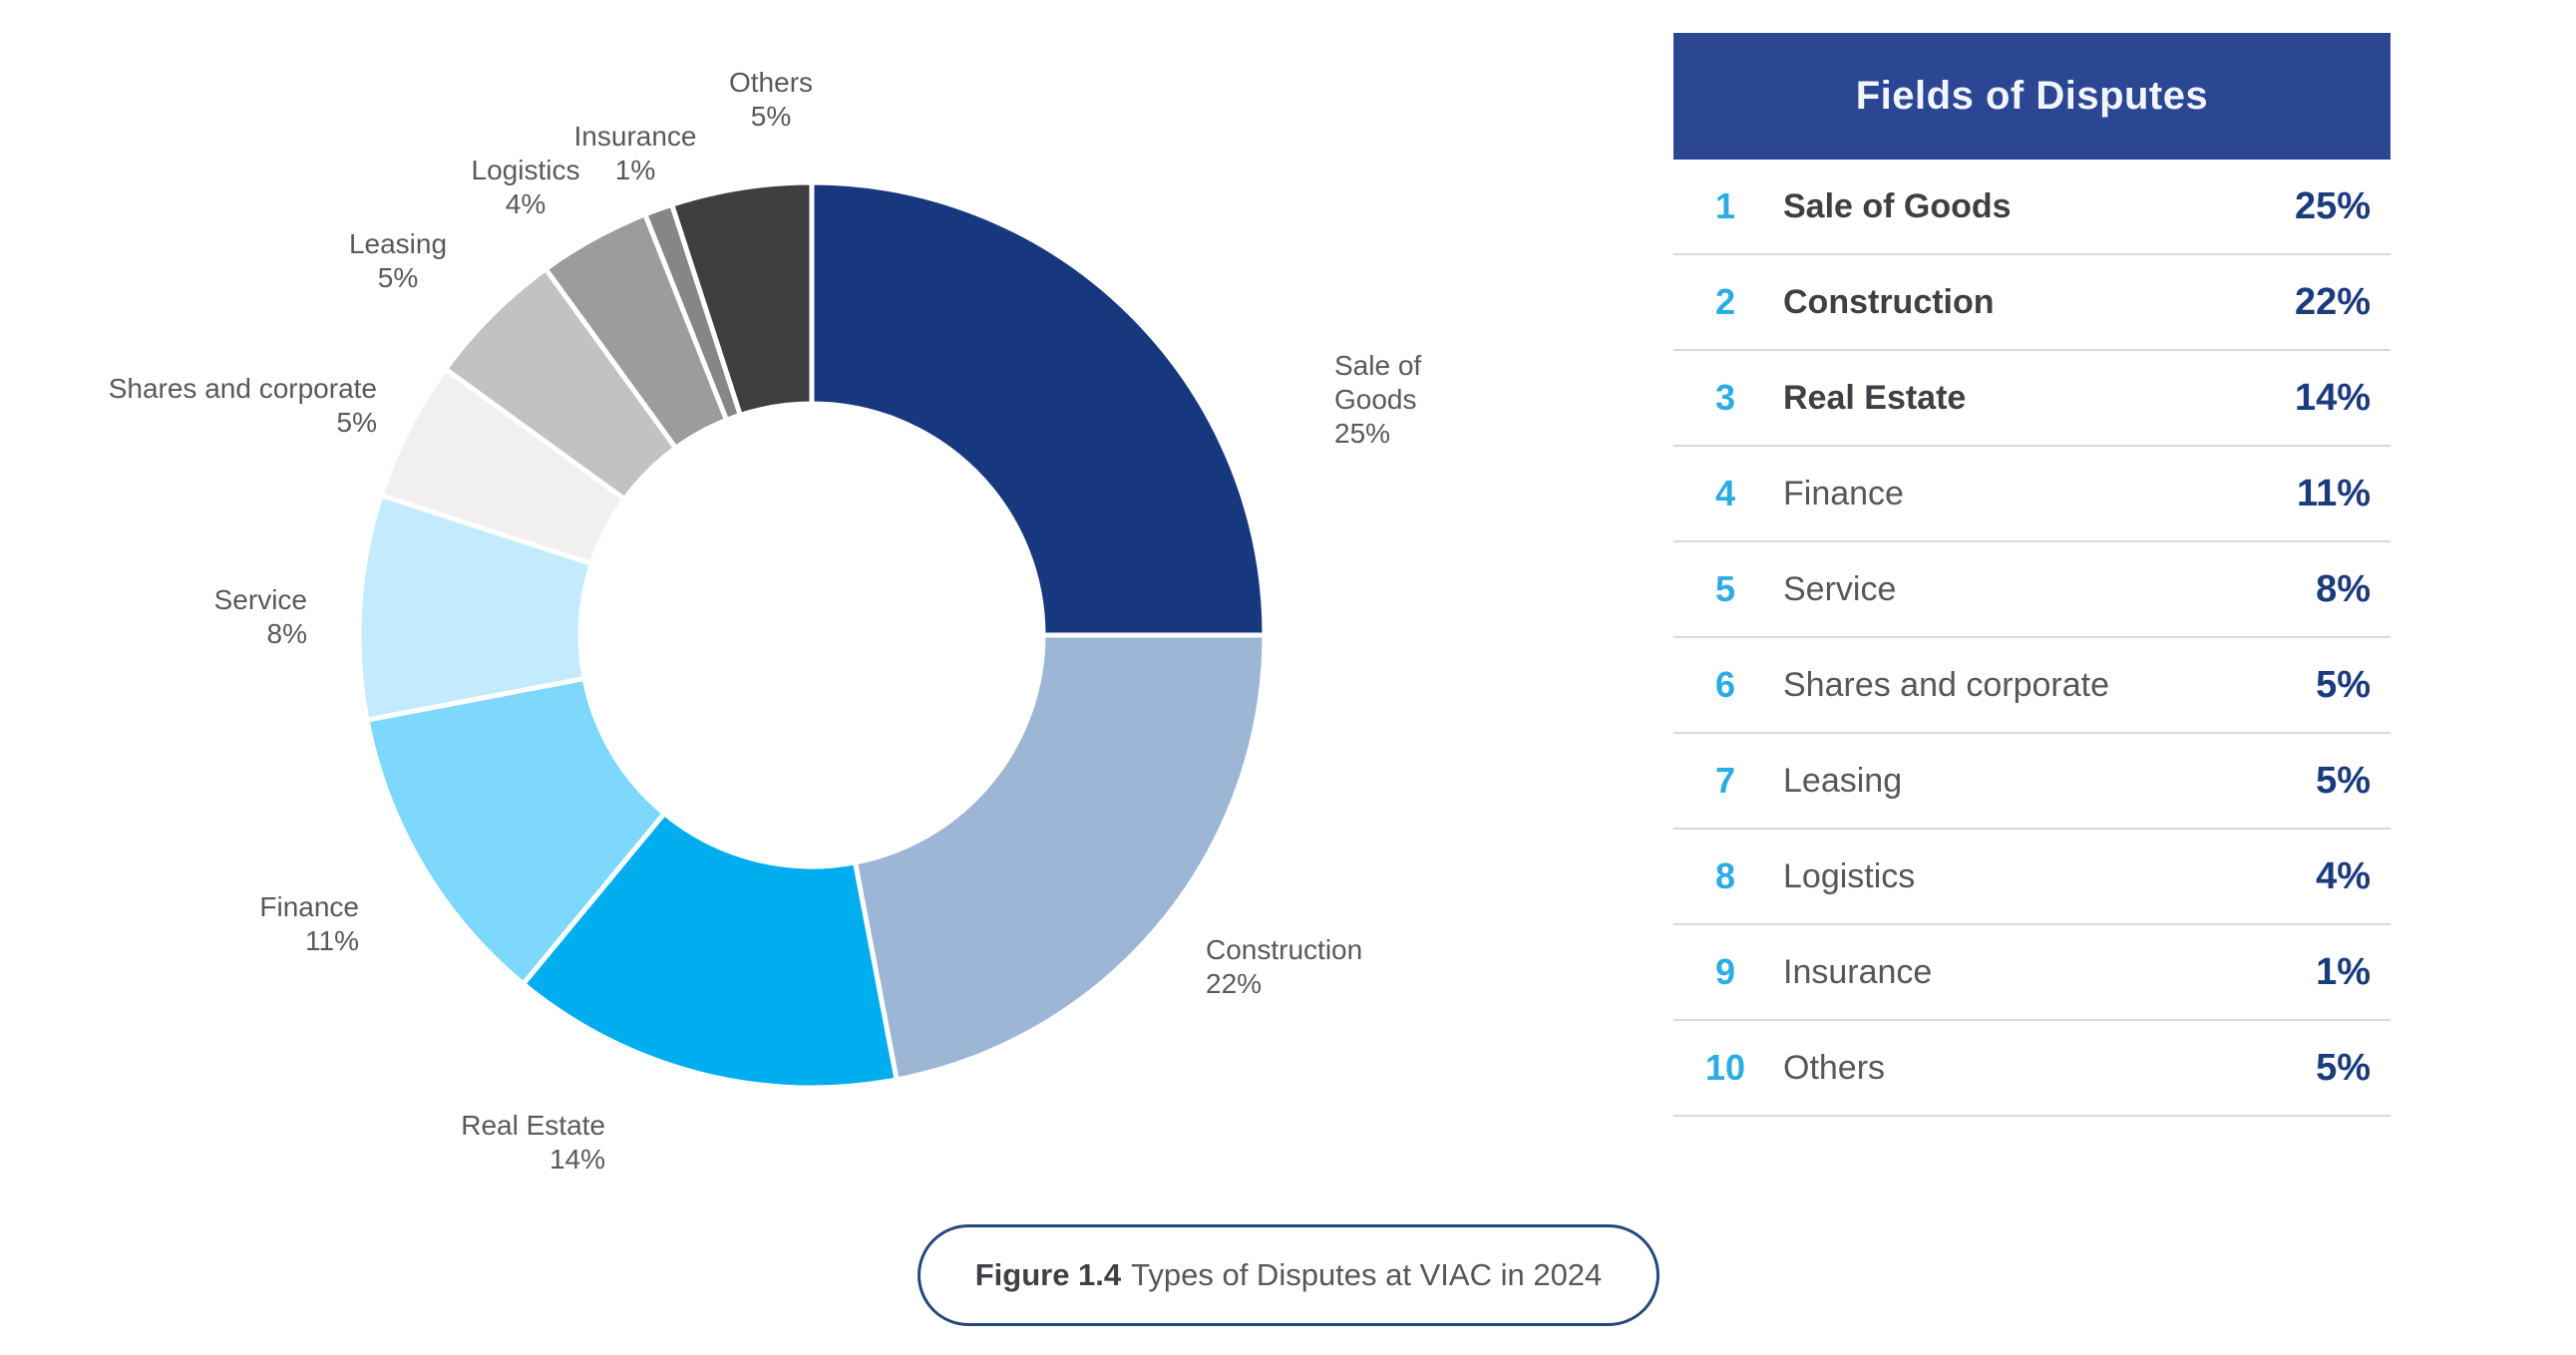  What do you see at coordinates (2032, 590) in the screenshot?
I see `table-row: 5 Service 8%` at bounding box center [2032, 590].